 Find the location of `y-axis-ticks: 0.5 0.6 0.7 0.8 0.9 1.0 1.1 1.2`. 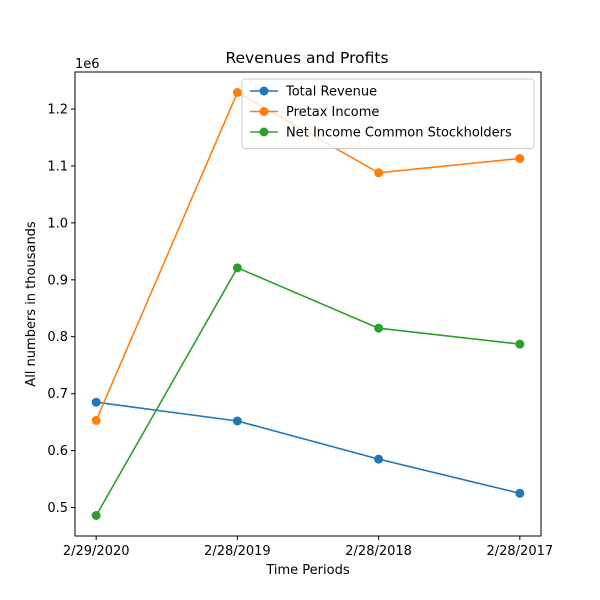

y-axis-ticks: 0.5 0.6 0.7 0.8 0.9 1.0 1.1 1.2 is located at coordinates (61, 309).